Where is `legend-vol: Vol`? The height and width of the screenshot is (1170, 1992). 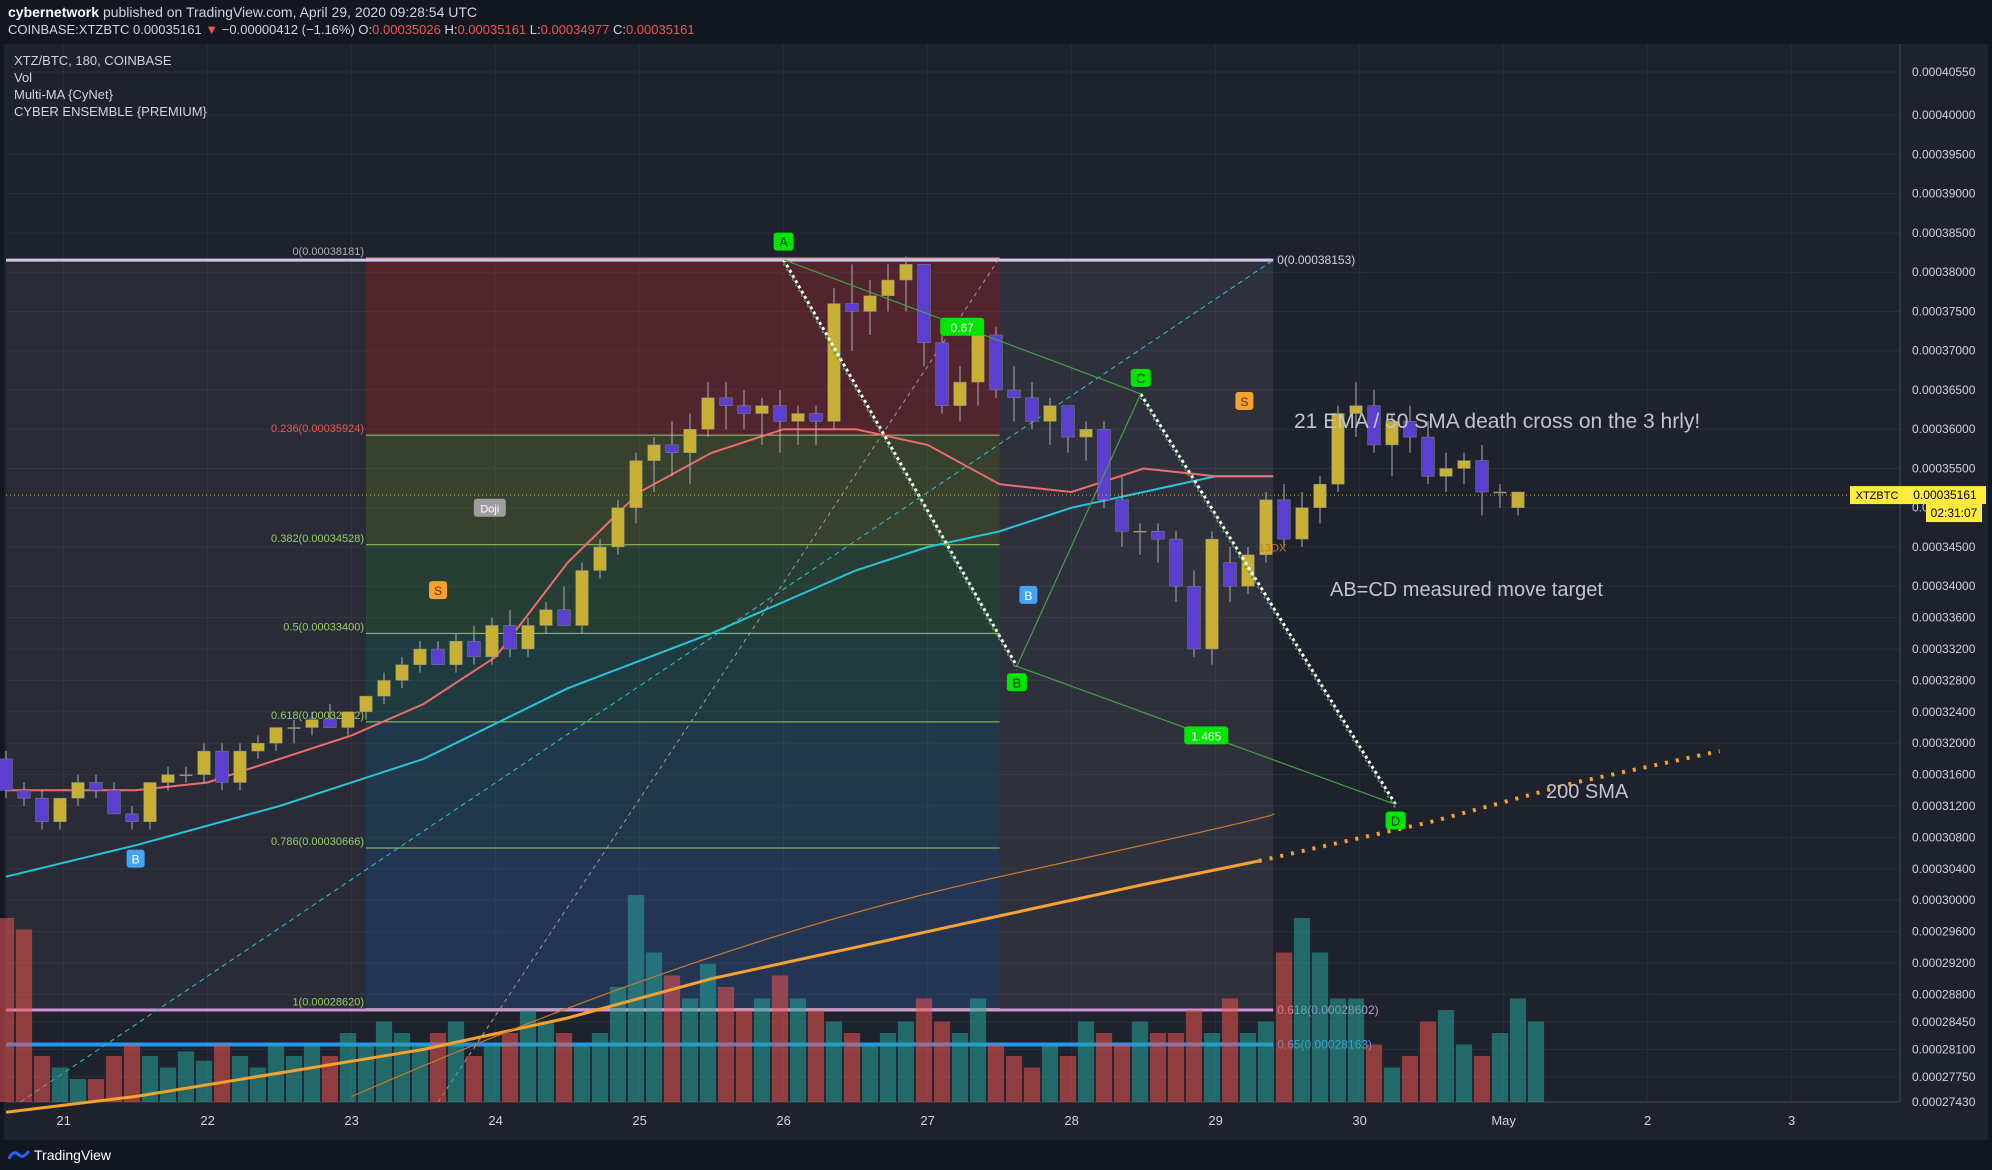 legend-vol: Vol is located at coordinates (23, 77).